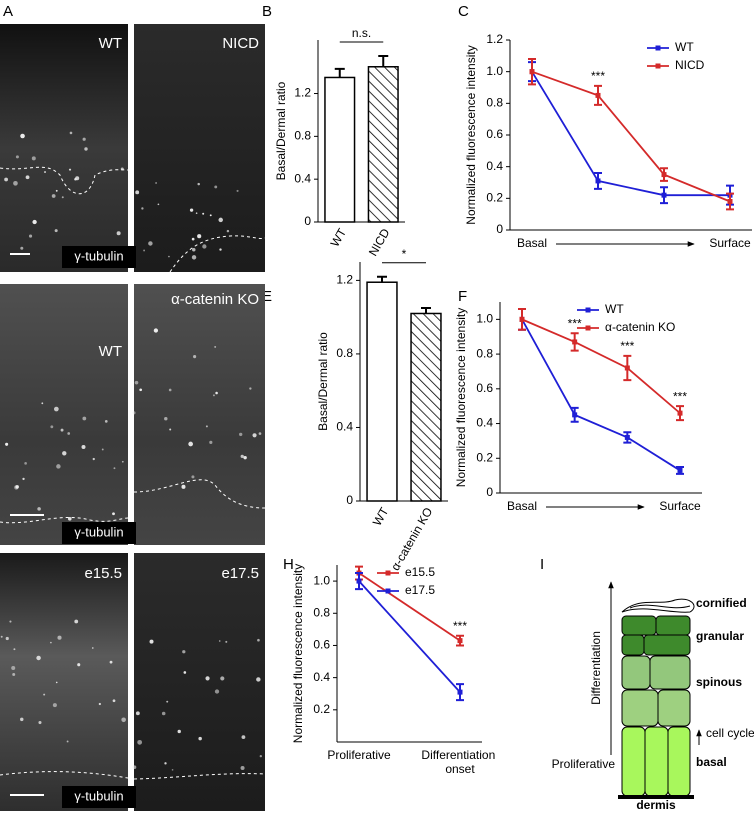 The height and width of the screenshot is (813, 754). I want to click on y-tick-label: 1.0, so click(494, 71).